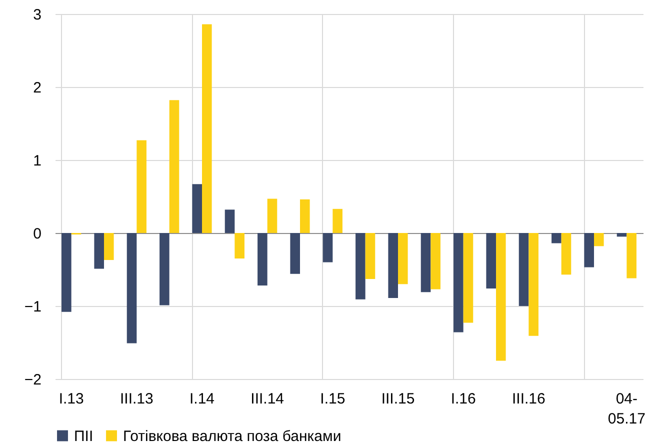  I want to click on y-tick-label: 1, so click(37, 161).